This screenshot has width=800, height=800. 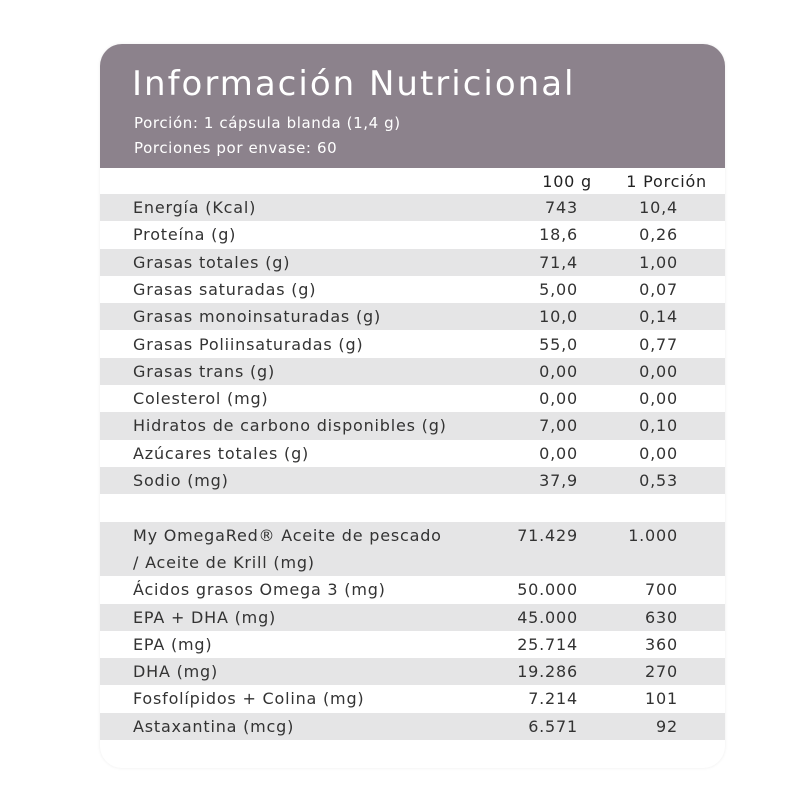 What do you see at coordinates (658, 317) in the screenshot?
I see `value-serving: 0,14` at bounding box center [658, 317].